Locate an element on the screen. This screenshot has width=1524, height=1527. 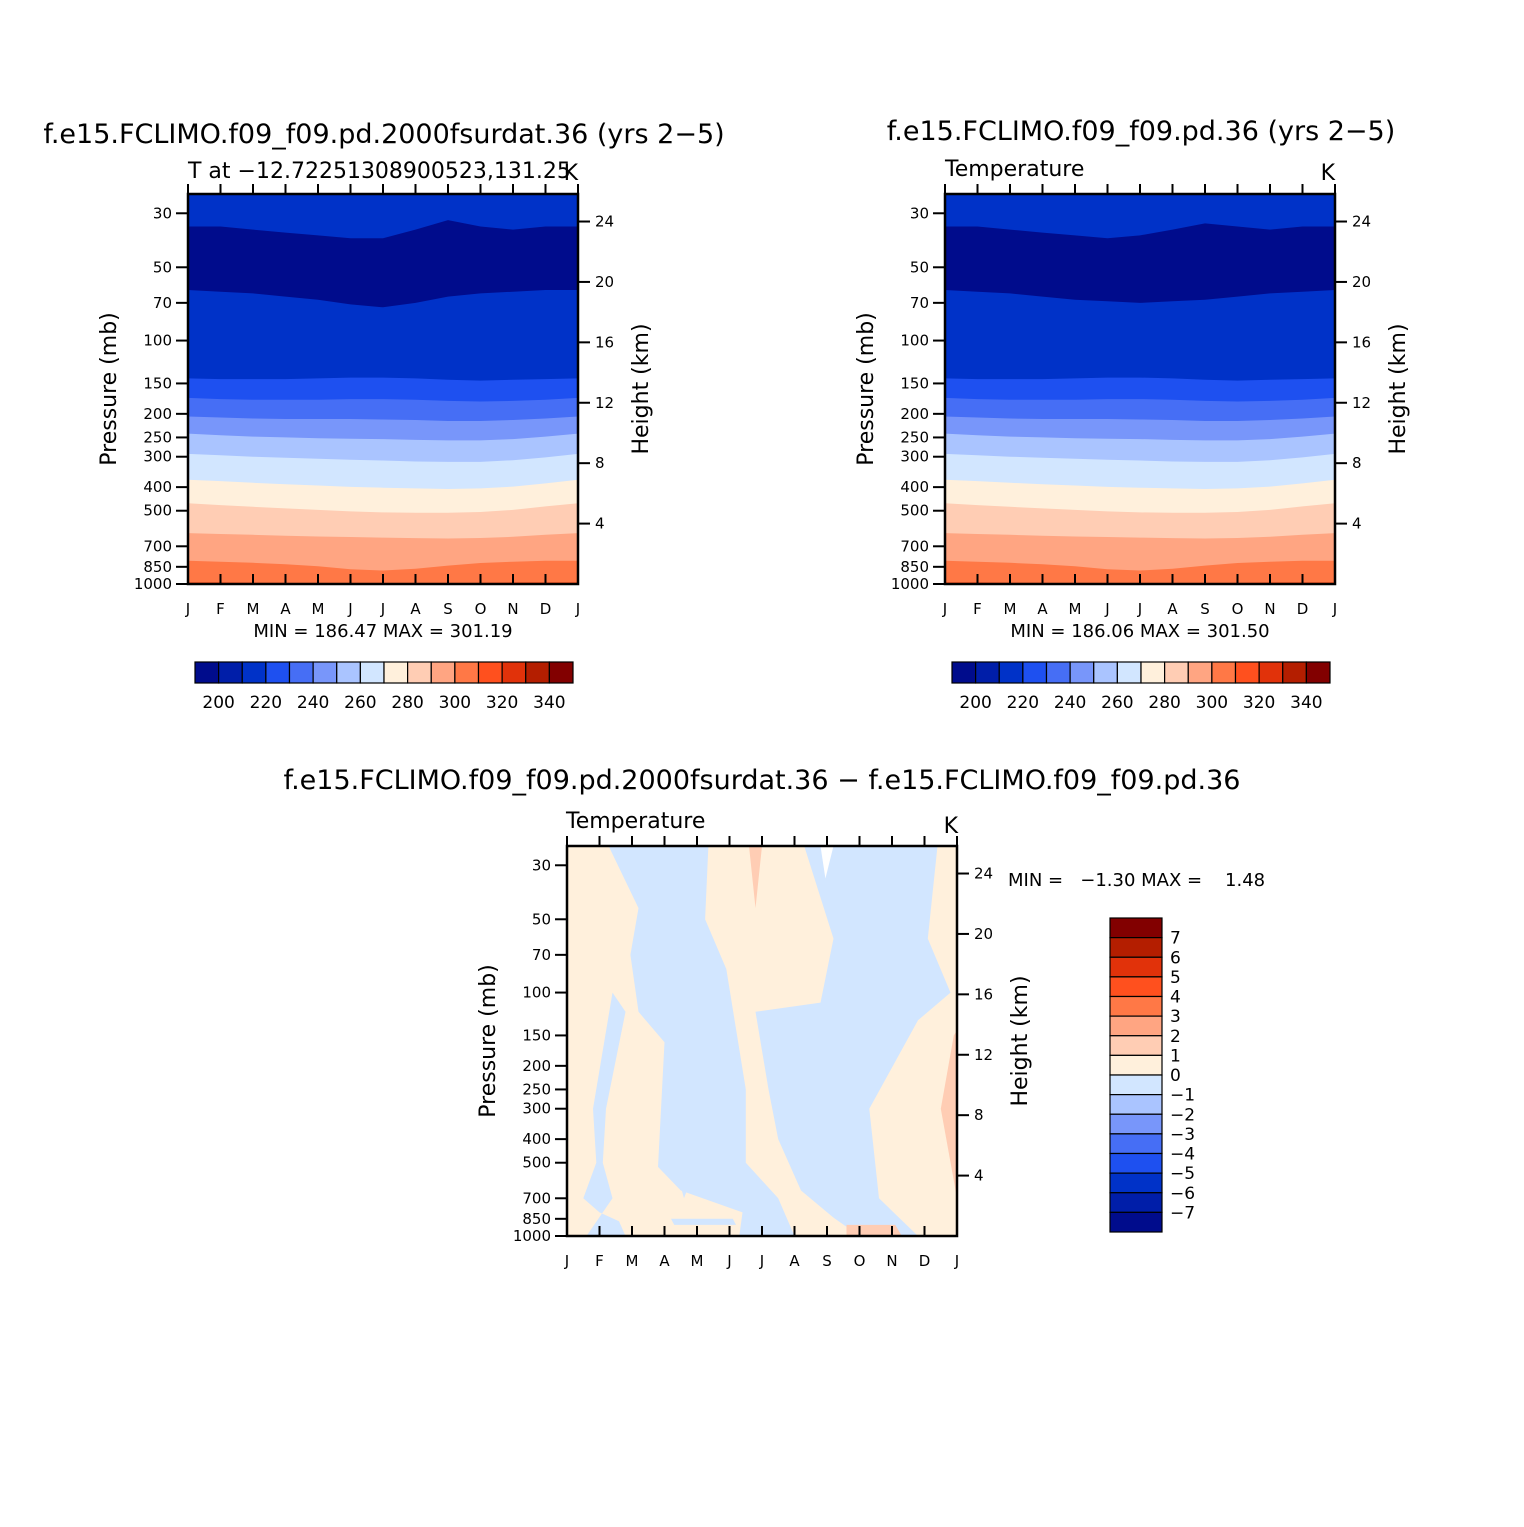
panel-2-ytick-label-4: 150 is located at coordinates (914, 383).